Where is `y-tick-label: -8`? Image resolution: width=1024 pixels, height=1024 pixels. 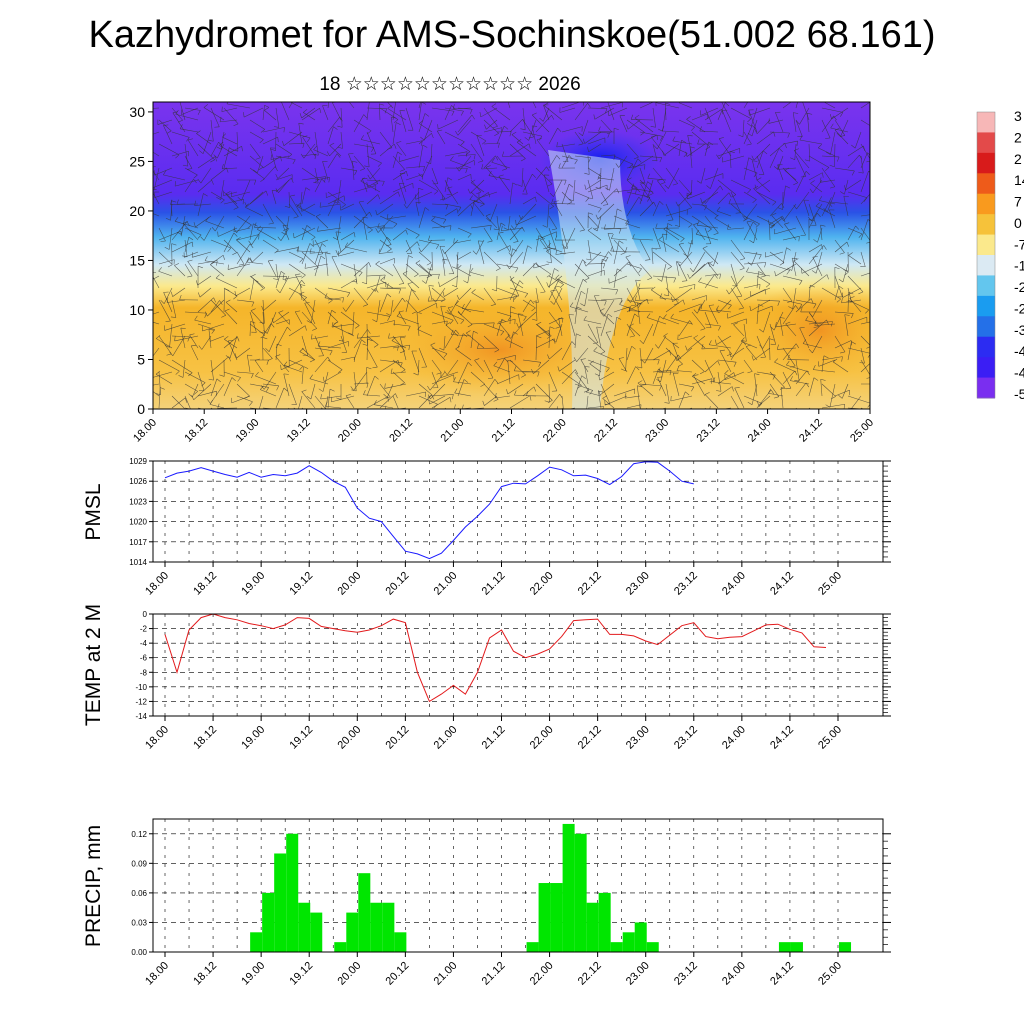
y-tick-label: -8 is located at coordinates (144, 672).